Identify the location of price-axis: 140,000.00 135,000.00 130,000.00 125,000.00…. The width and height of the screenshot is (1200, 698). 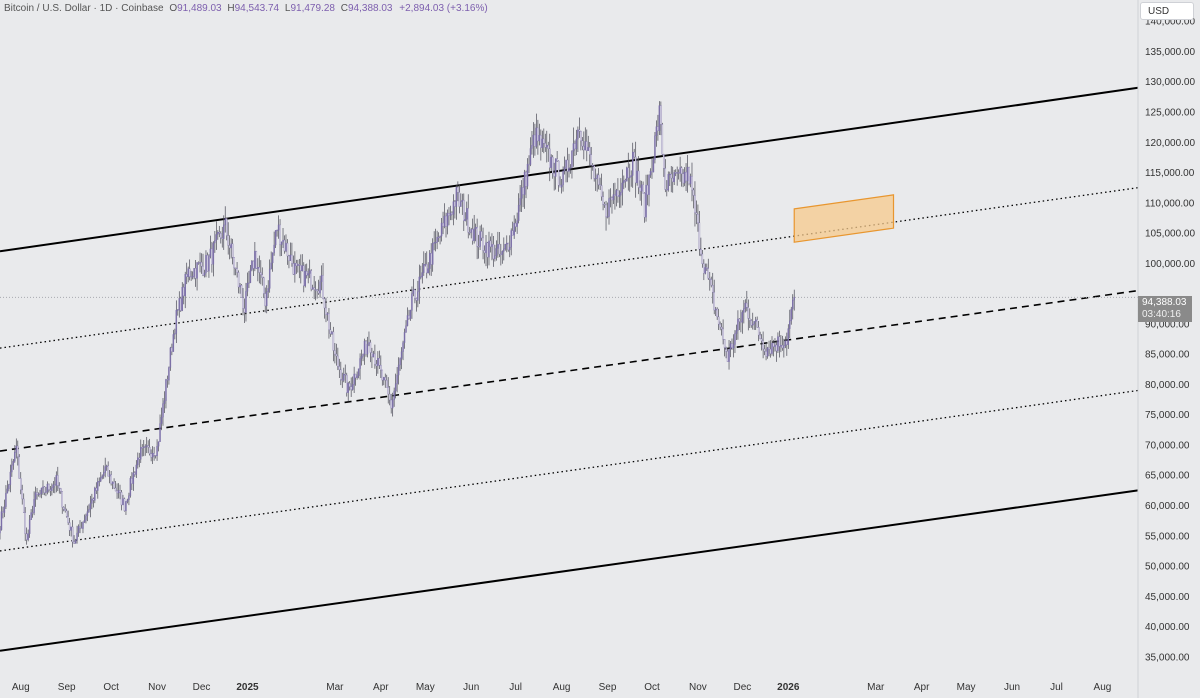
(1166, 349).